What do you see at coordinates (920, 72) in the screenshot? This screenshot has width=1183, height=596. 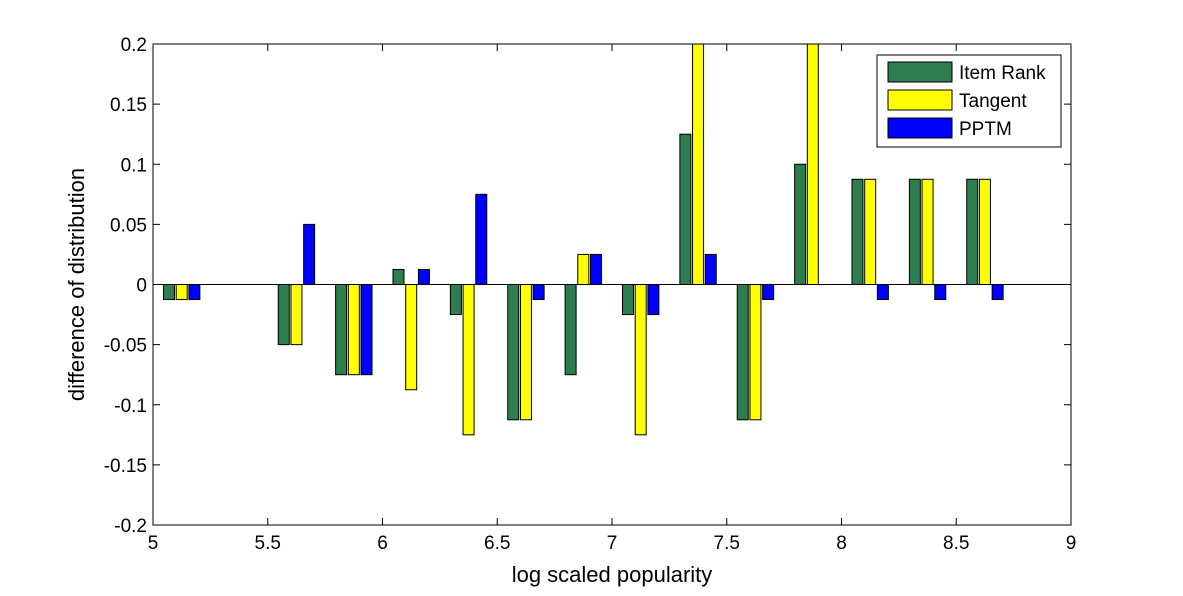 I see `legend-swatch-item-rank` at bounding box center [920, 72].